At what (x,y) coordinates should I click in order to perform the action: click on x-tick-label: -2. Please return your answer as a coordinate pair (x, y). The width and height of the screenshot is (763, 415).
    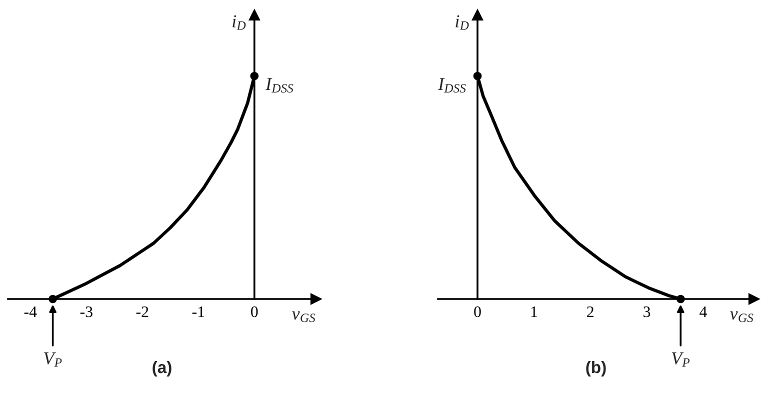
    Looking at the image, I should click on (142, 312).